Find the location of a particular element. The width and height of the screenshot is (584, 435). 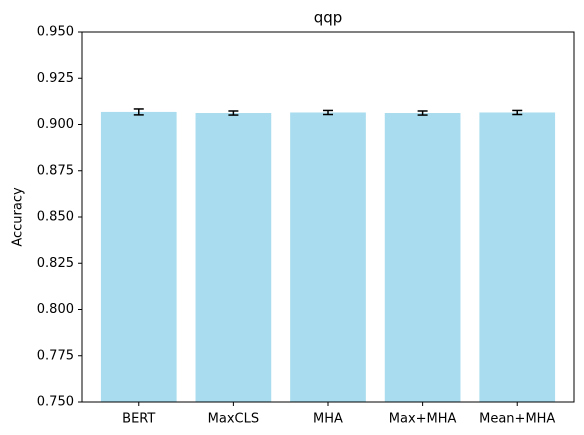

y-tick-label: 0.775 is located at coordinates (55, 355).